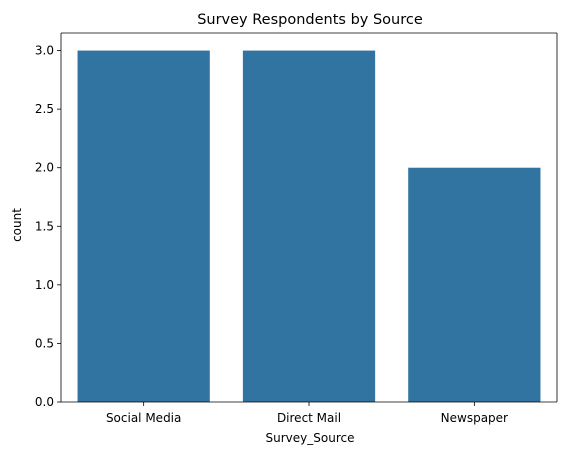 The width and height of the screenshot is (567, 455). Describe the element at coordinates (44, 51) in the screenshot. I see `y-tick-label: 3.0` at that location.